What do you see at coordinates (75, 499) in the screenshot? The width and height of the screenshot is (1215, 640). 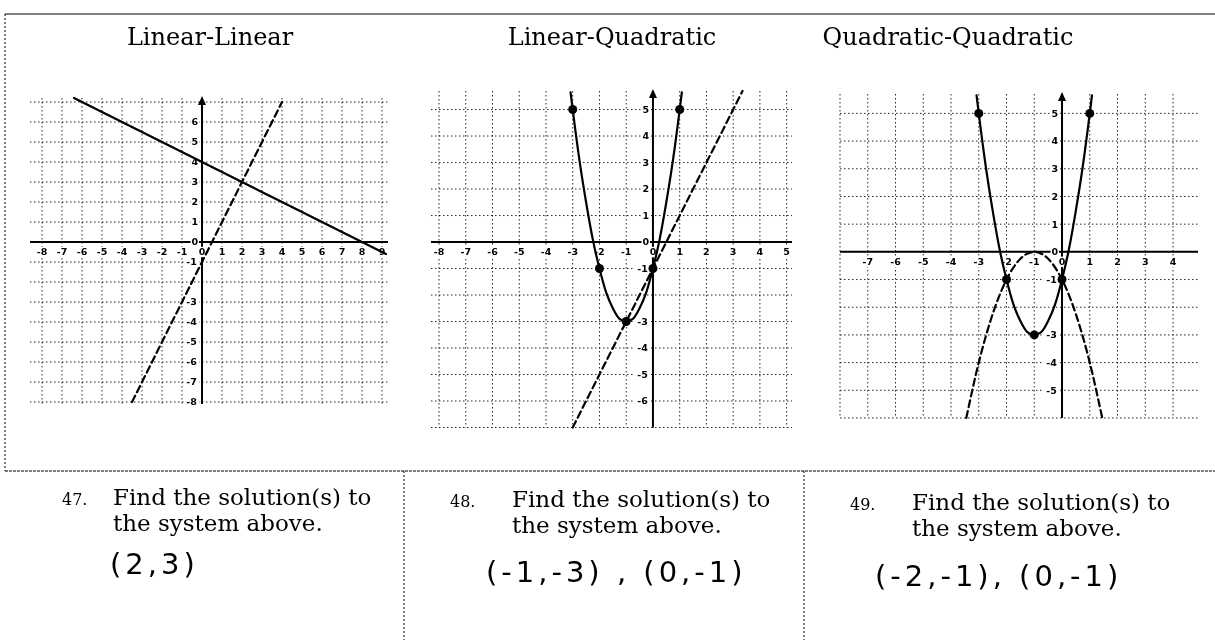 I see `text: 47.` at bounding box center [75, 499].